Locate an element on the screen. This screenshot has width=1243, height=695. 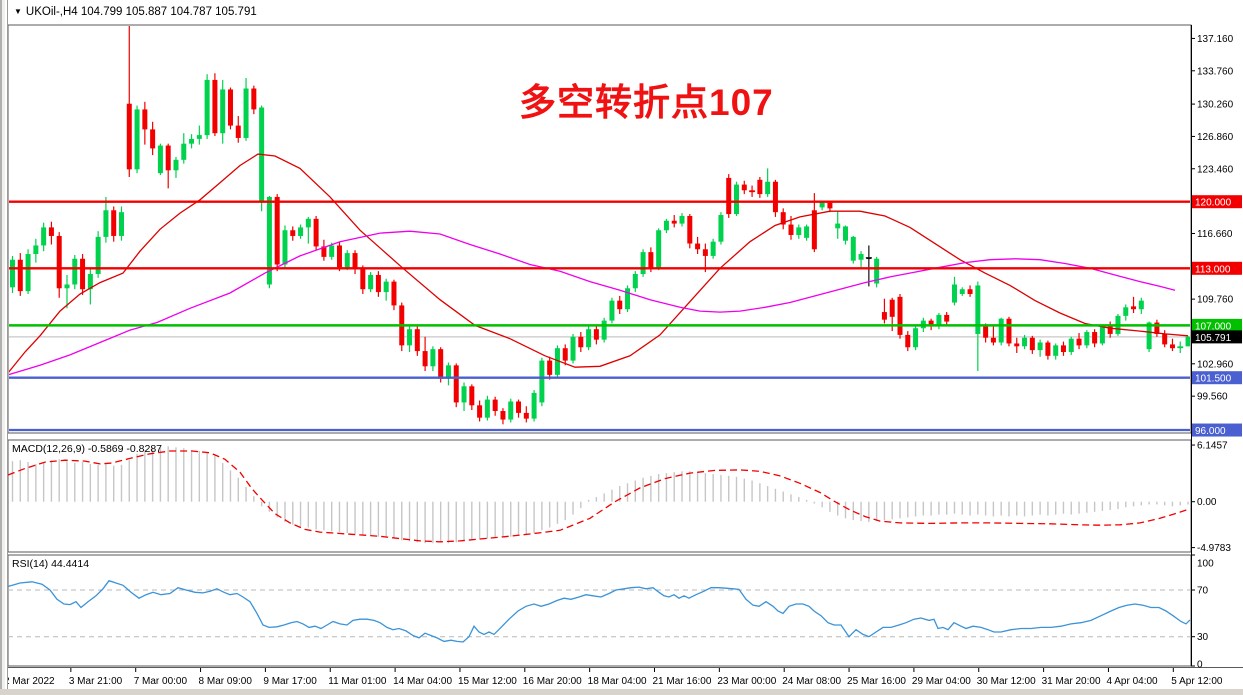
price-tick-label: 130.260 is located at coordinates (1215, 105).